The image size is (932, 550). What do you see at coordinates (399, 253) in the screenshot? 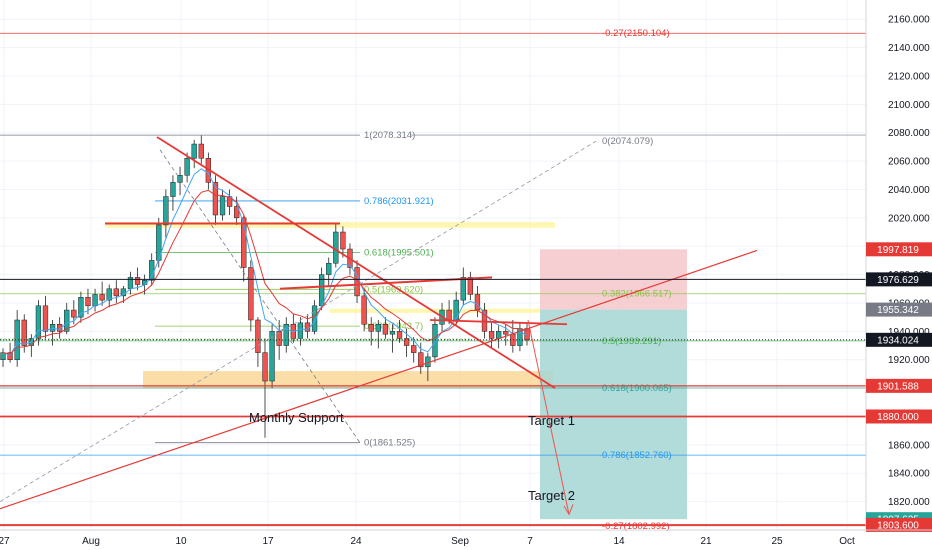
I see `fib1-level-label: 0.618(1995.501)` at bounding box center [399, 253].